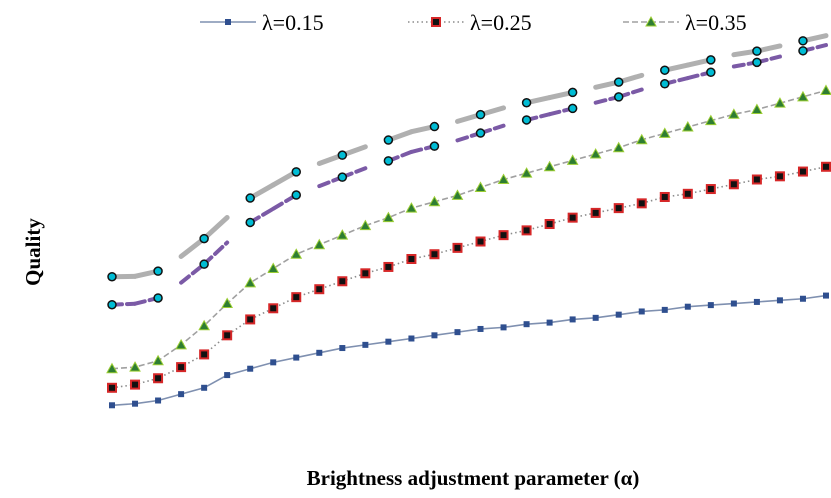 Image resolution: width=831 pixels, height=498 pixels. I want to click on legend-item-1: λ=0.25, so click(470, 22).